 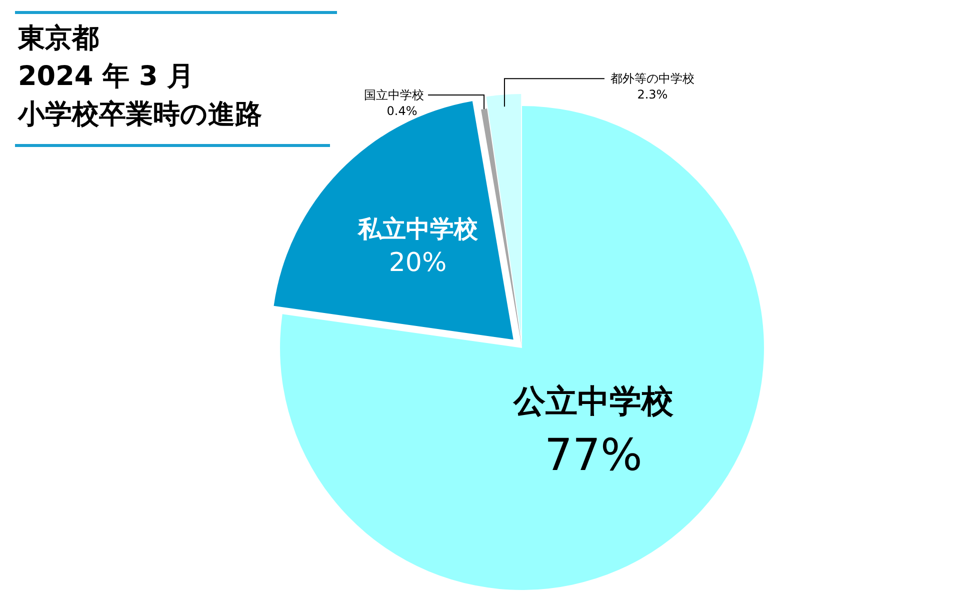 I want to click on chart-title: 東京都, so click(x=59, y=39).